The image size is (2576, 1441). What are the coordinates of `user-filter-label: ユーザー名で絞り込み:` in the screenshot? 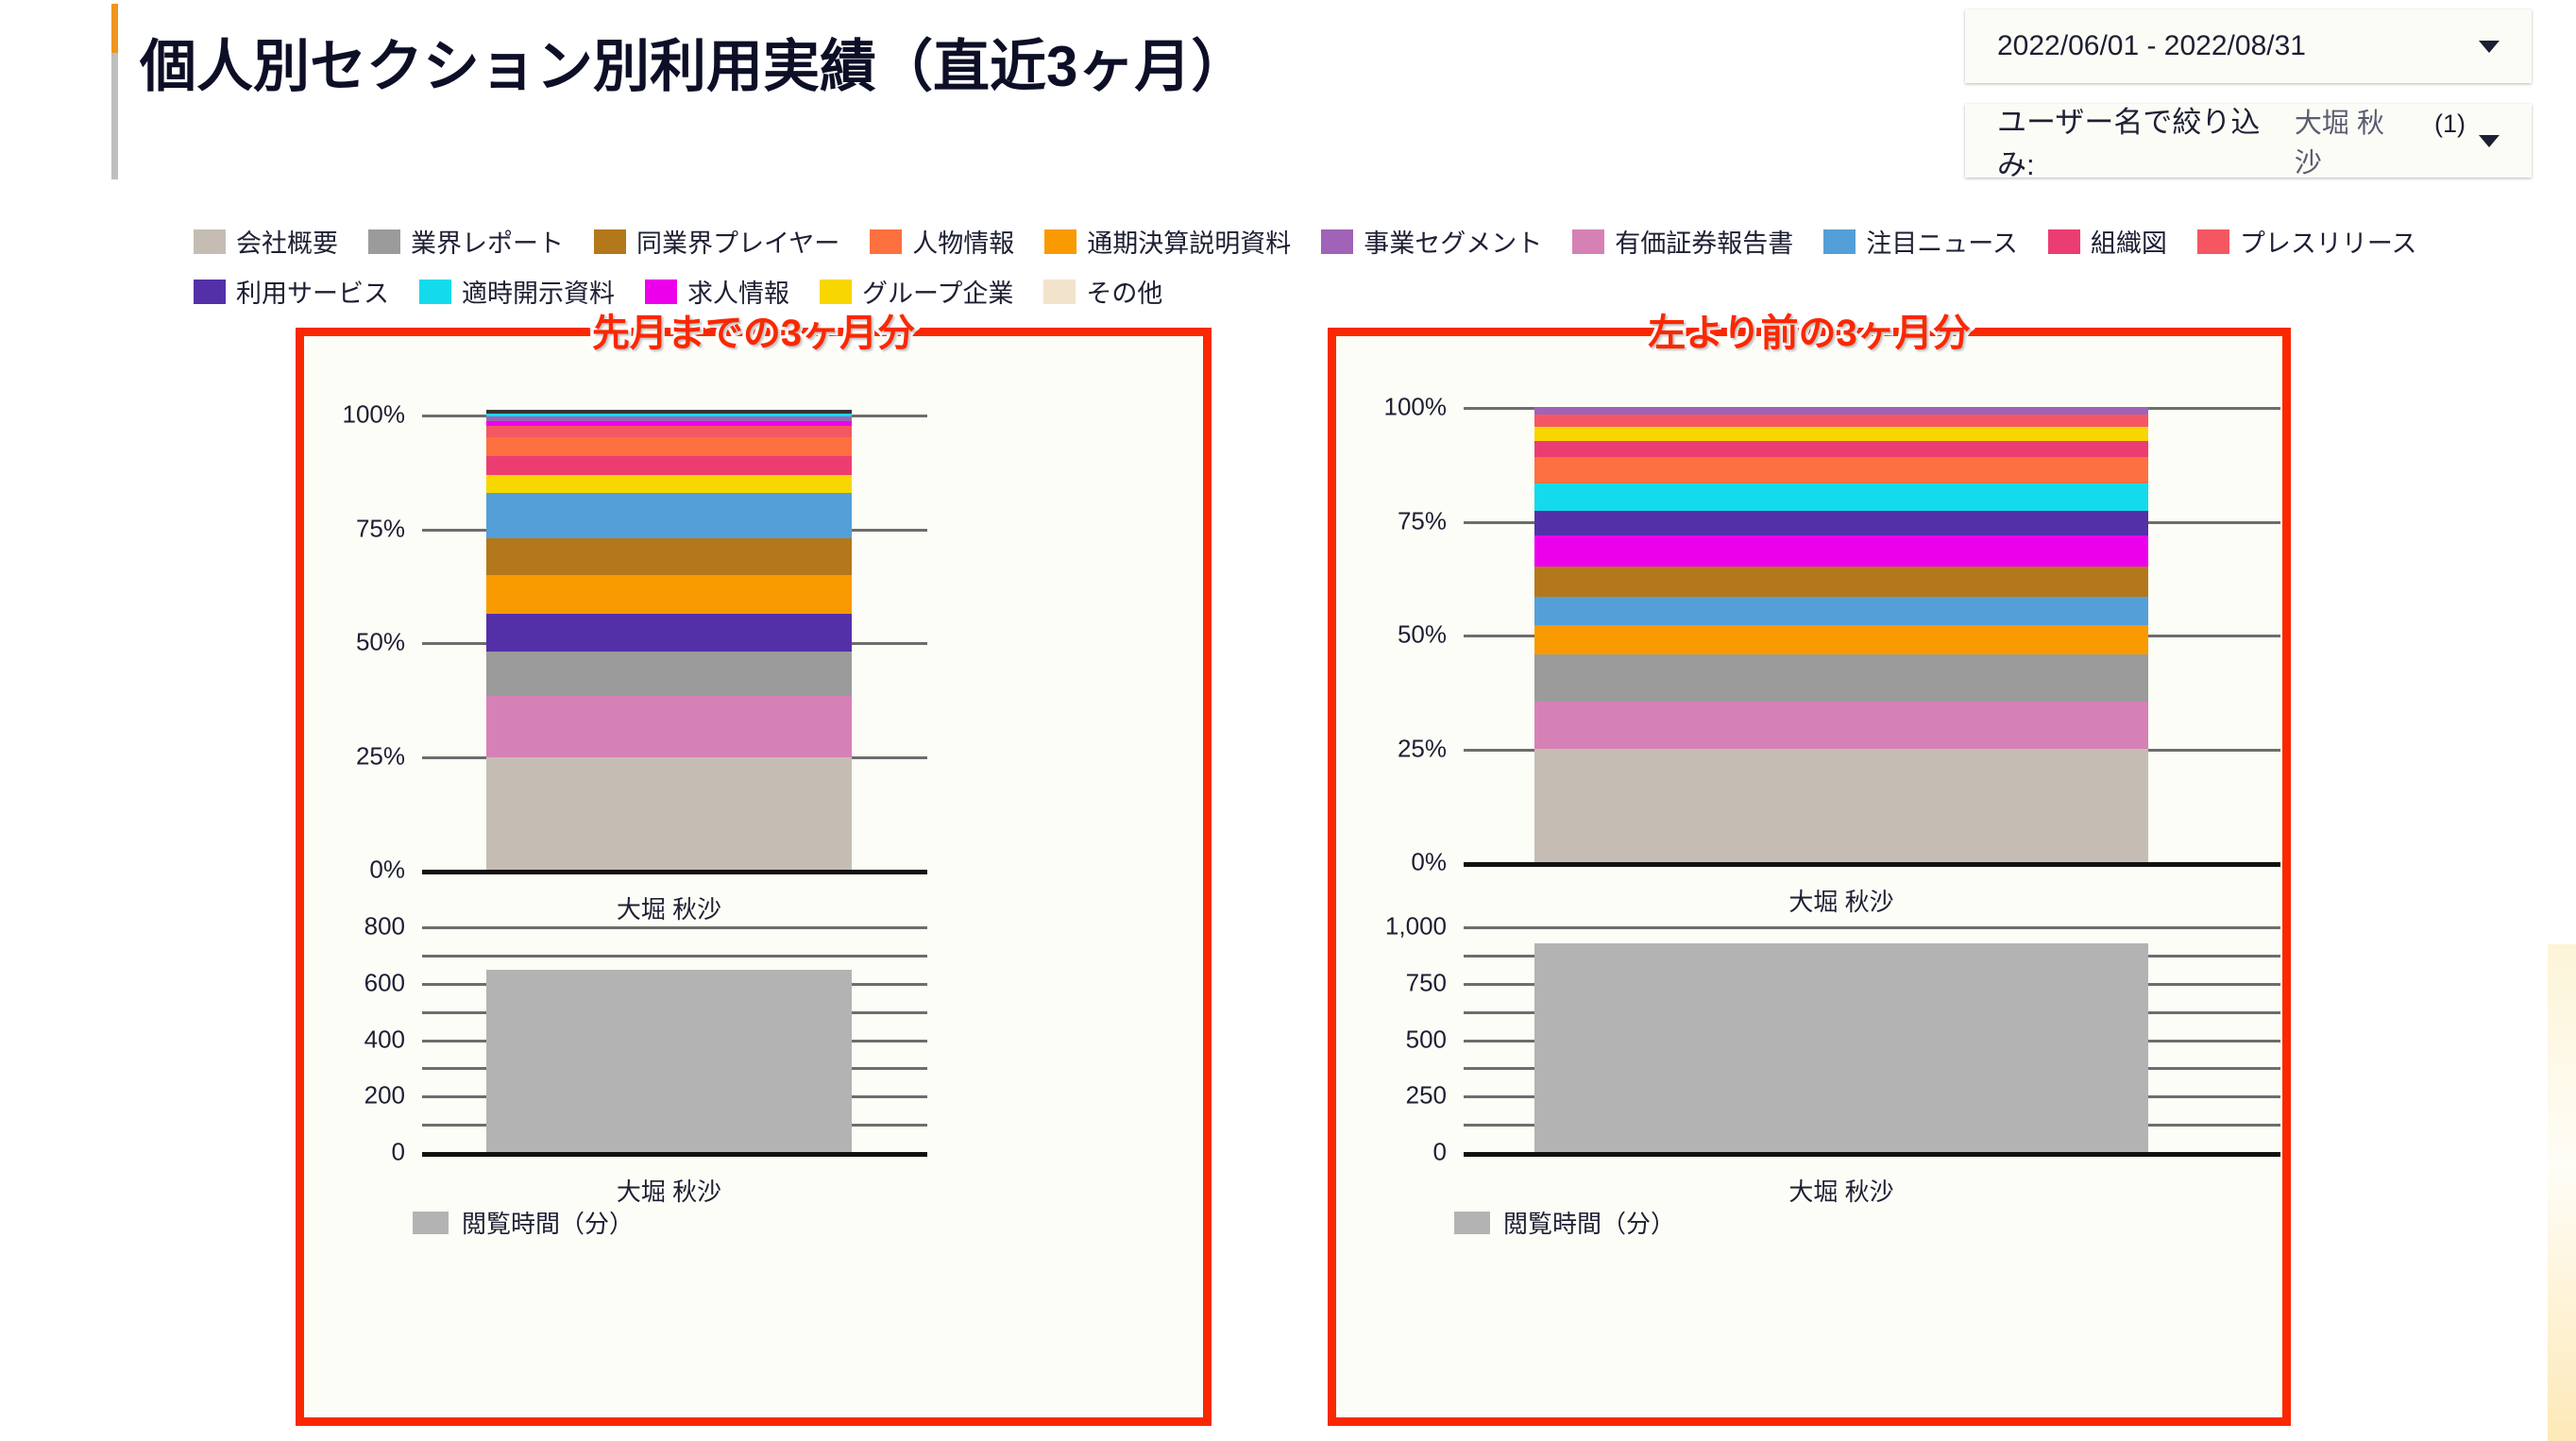 It's located at (2129, 143).